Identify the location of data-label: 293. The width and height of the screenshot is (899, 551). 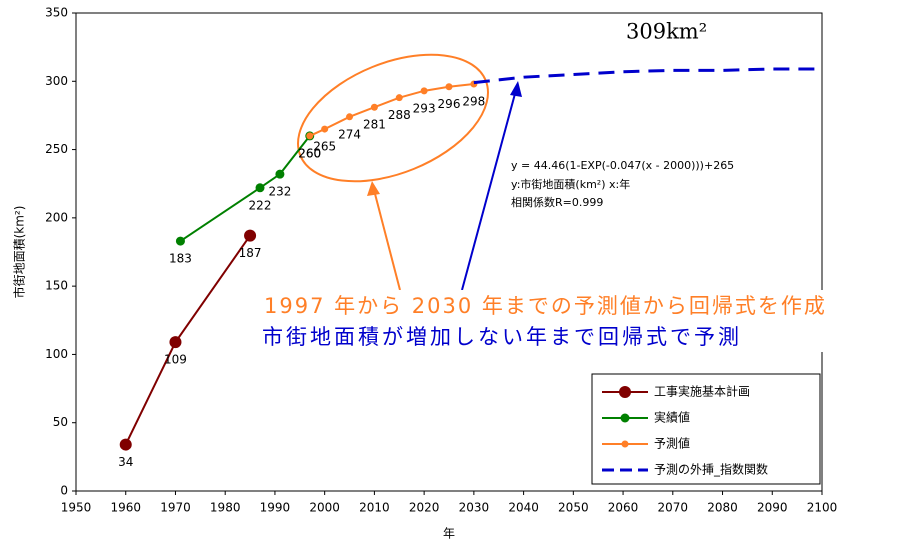
(424, 108).